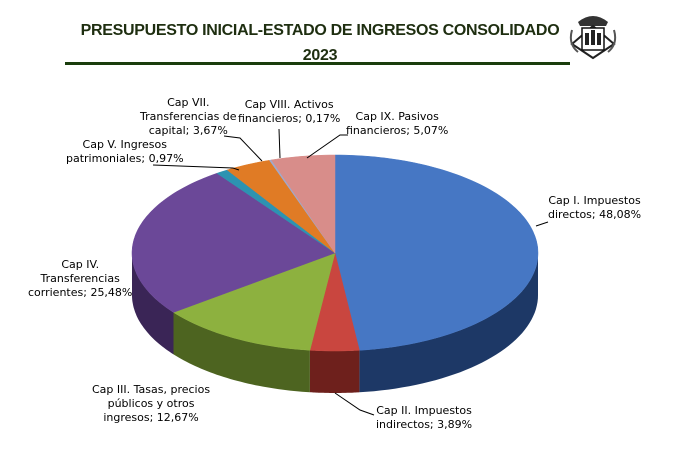 The height and width of the screenshot is (463, 674). What do you see at coordinates (397, 123) in the screenshot?
I see `data-label-cap-ix: Cap IX. Pasivos financieros; 5,07%` at bounding box center [397, 123].